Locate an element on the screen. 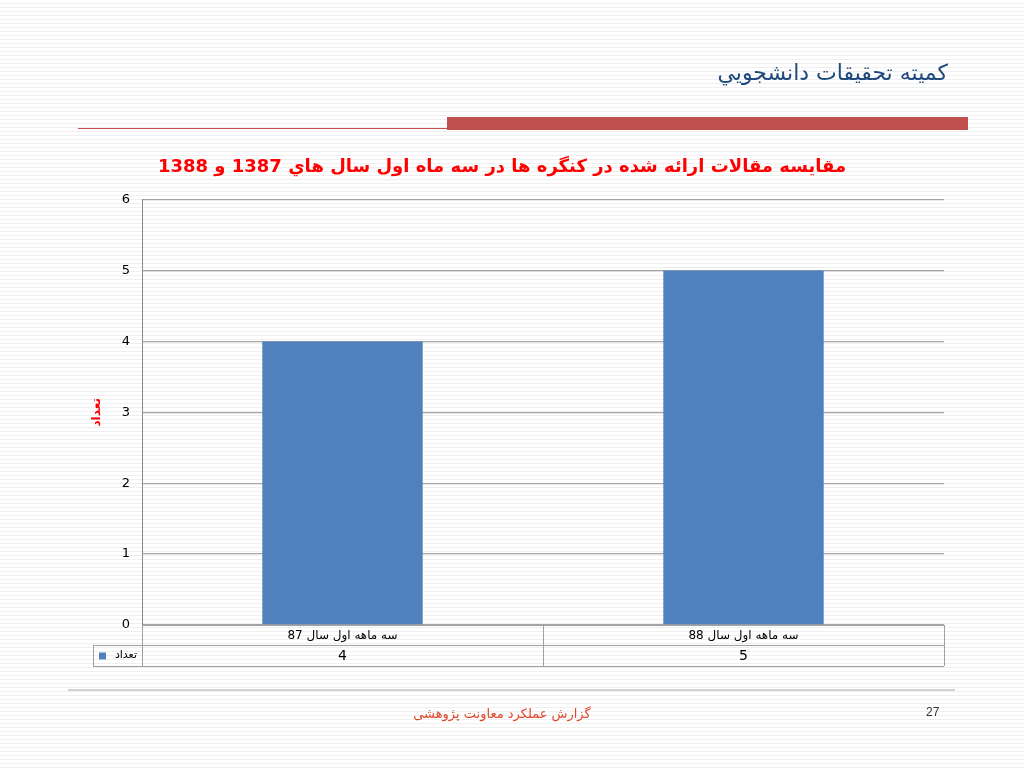  y-tick-label: 5 is located at coordinates (125, 269).